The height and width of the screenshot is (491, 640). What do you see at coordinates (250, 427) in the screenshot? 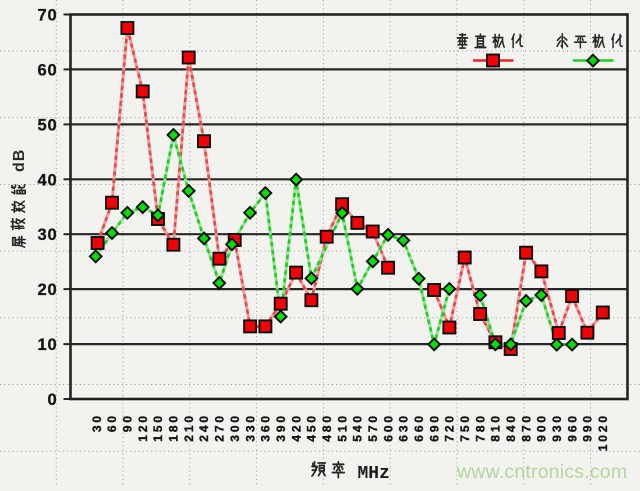
I see `svg-text: 330` at bounding box center [250, 427].